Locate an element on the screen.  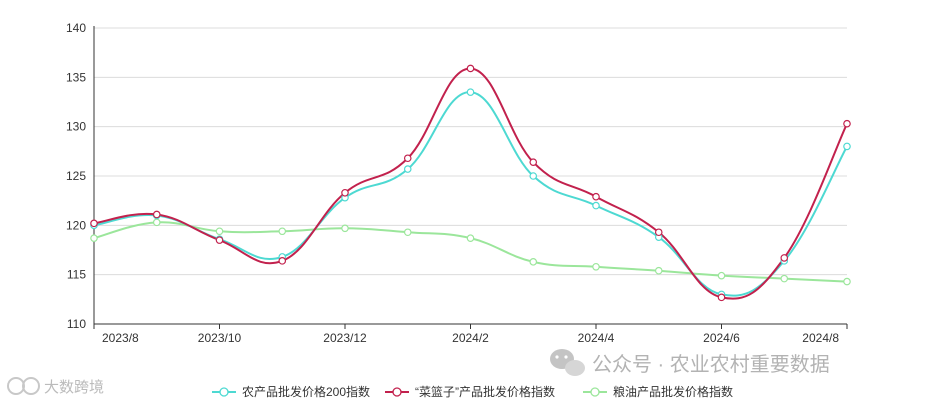
legend-item: 农产品批发价格200指数 is located at coordinates (291, 391).